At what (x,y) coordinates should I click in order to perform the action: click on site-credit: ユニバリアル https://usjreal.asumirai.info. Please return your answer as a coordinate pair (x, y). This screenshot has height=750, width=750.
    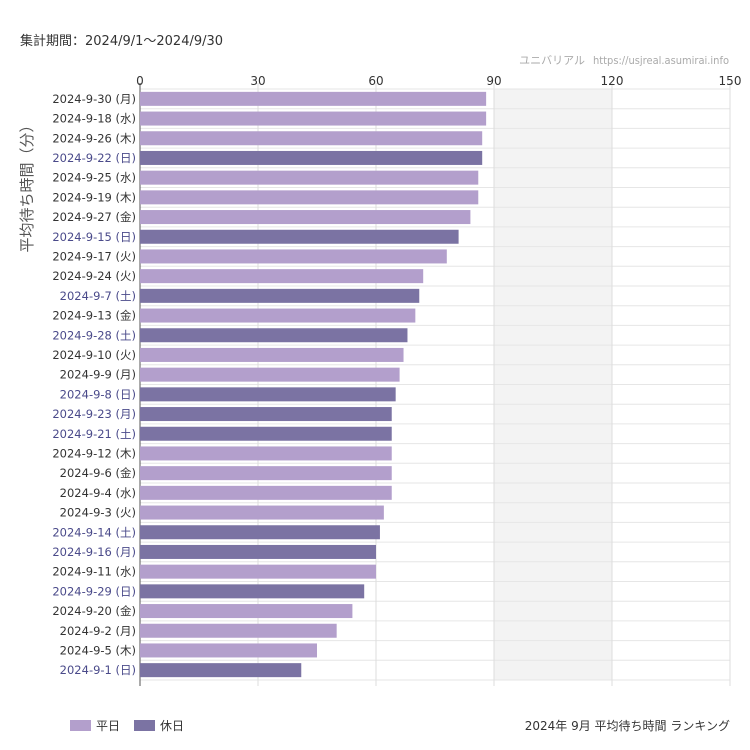
    Looking at the image, I should click on (624, 60).